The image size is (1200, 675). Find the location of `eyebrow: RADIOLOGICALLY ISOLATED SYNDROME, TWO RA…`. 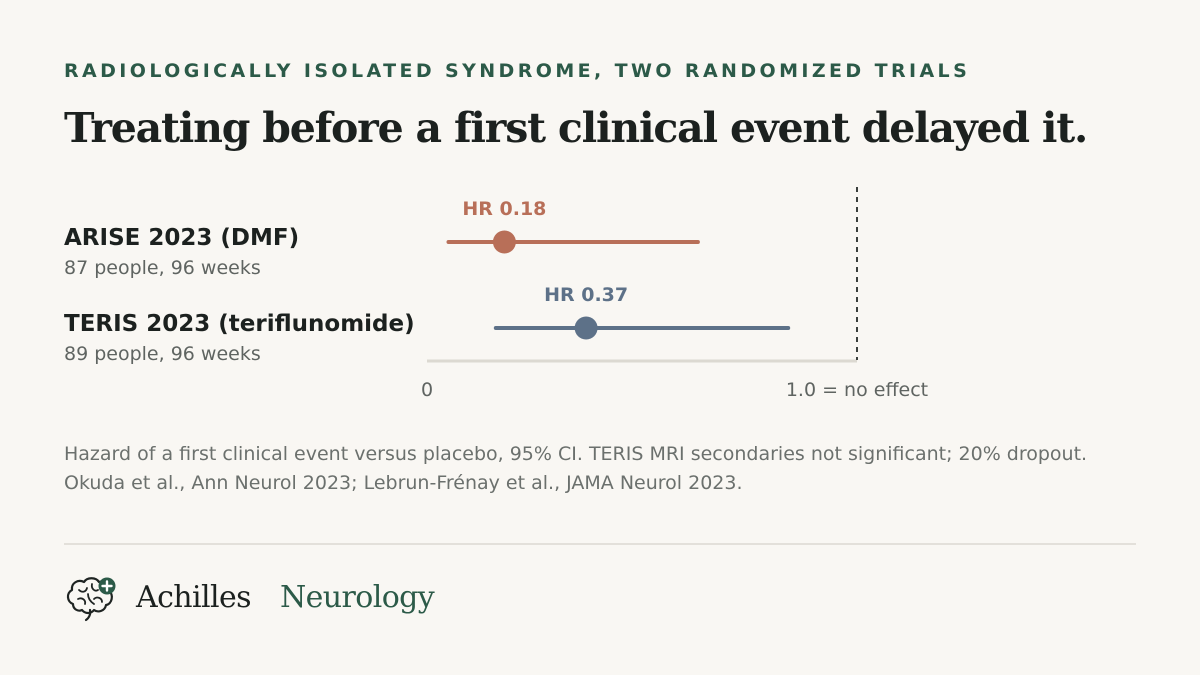

eyebrow: RADIOLOGICALLY ISOLATED SYNDROME, TWO RA… is located at coordinates (517, 71).